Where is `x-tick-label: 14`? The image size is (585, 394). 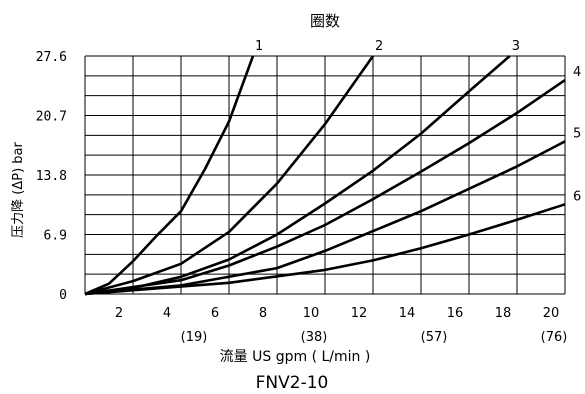 x-tick-label: 14 is located at coordinates (407, 313).